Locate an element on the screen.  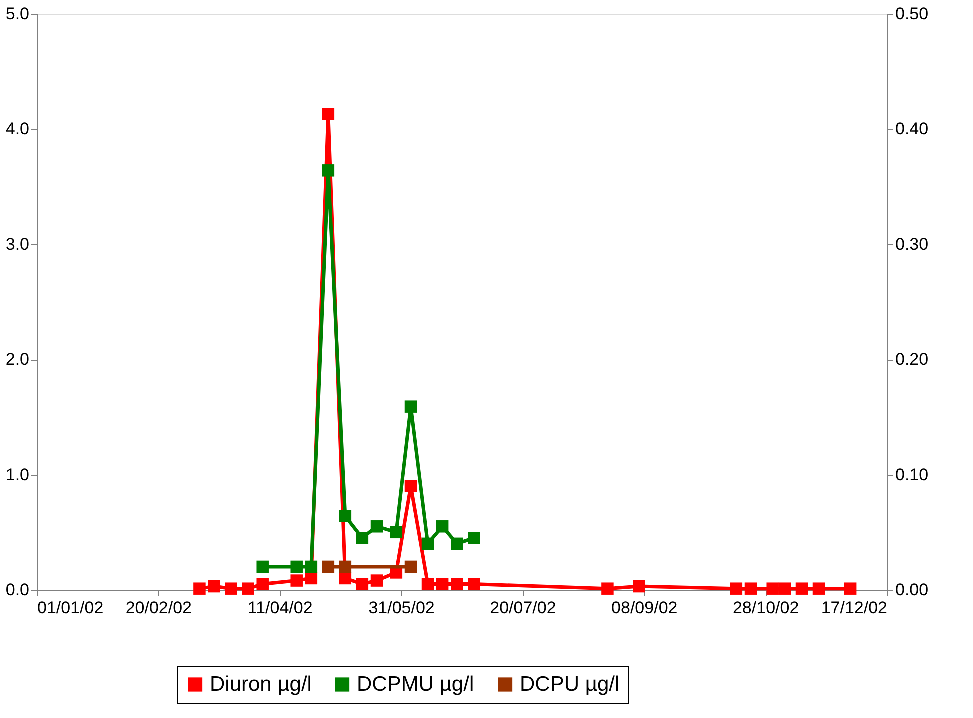
y2-tick-label: 0.20 is located at coordinates (912, 360).